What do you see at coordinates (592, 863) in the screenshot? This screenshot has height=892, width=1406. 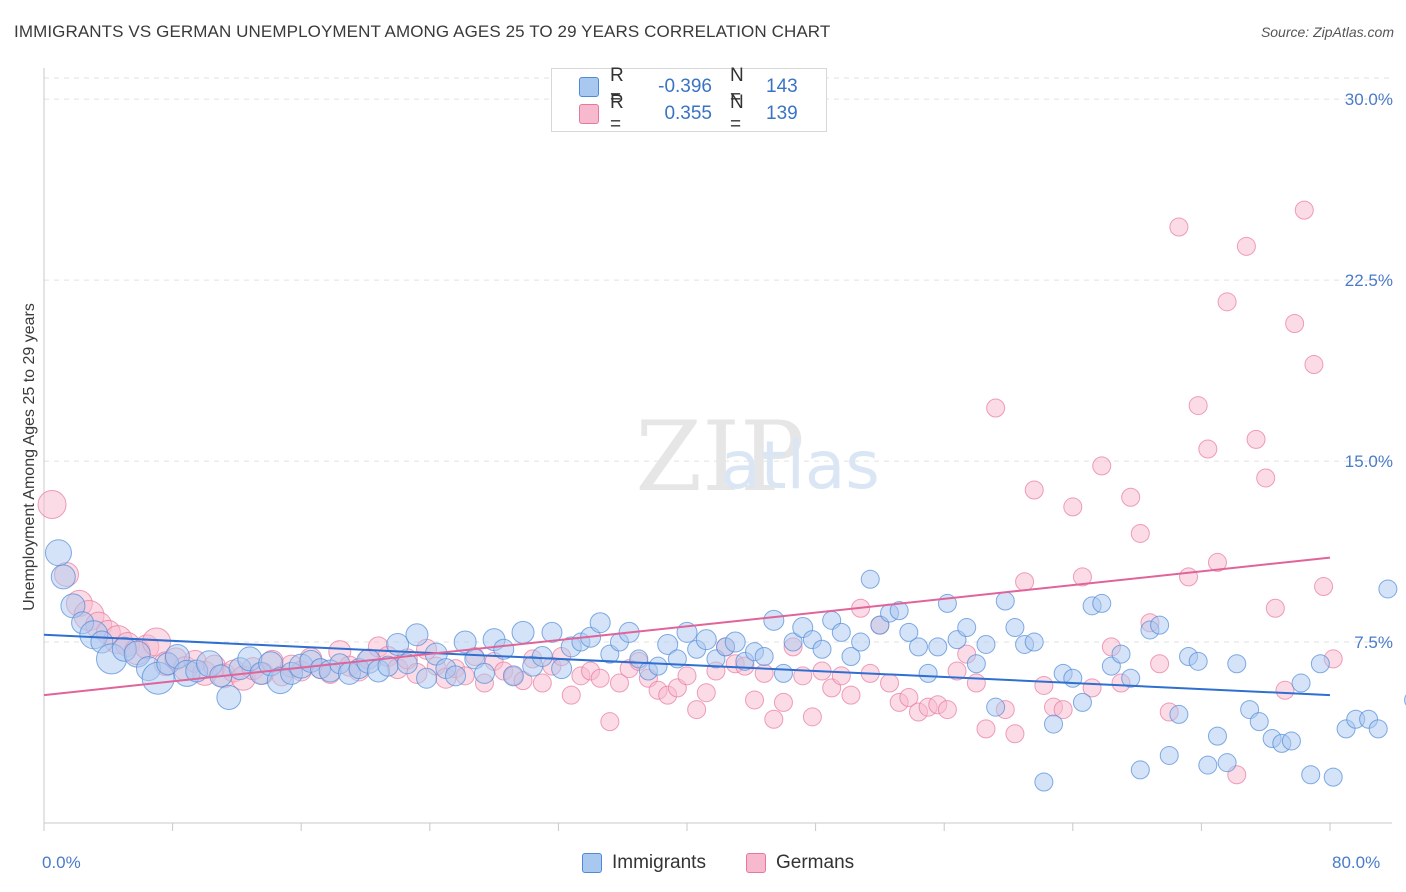 I see `immigrants-swatch` at bounding box center [592, 863].